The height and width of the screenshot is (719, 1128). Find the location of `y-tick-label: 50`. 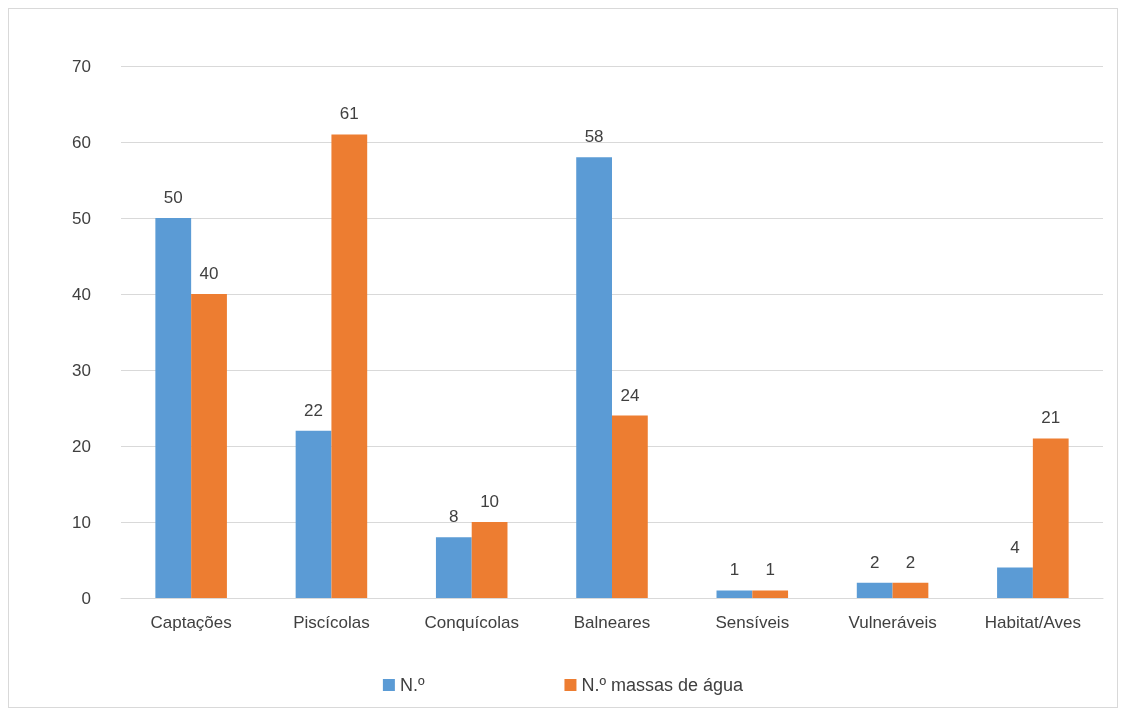

y-tick-label: 50 is located at coordinates (81, 218).